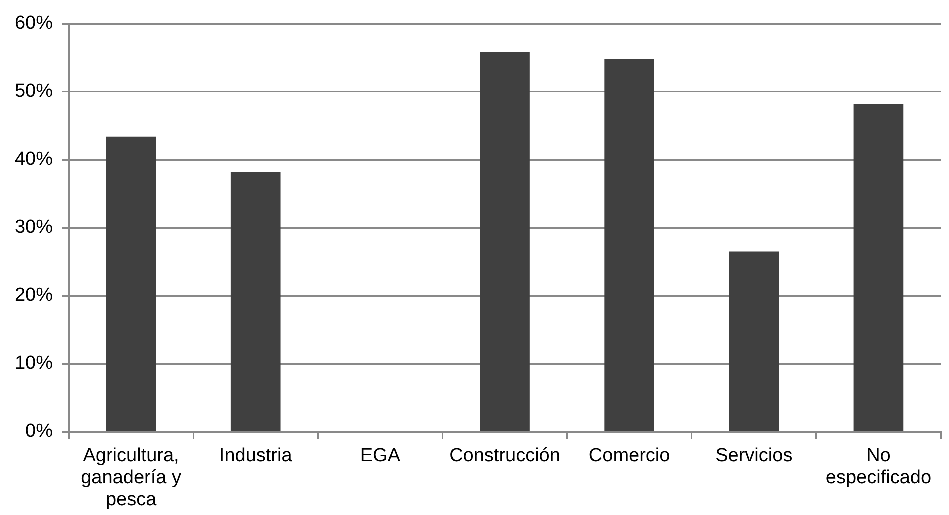  What do you see at coordinates (34, 159) in the screenshot?
I see `y-tick-label: 40%` at bounding box center [34, 159].